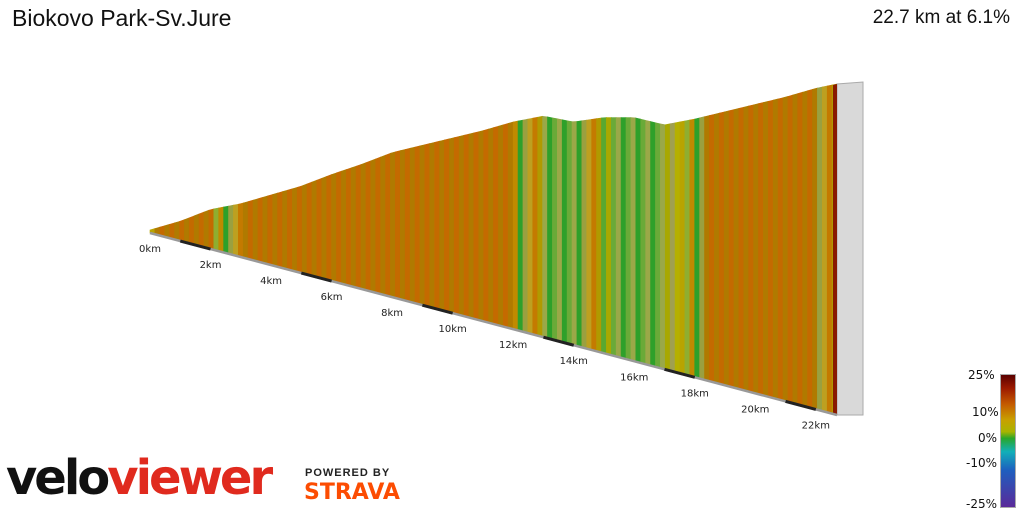 The height and width of the screenshot is (512, 1024). Describe the element at coordinates (941, 17) in the screenshot. I see `segment-summary: 22.7 km at 6.1%` at that location.